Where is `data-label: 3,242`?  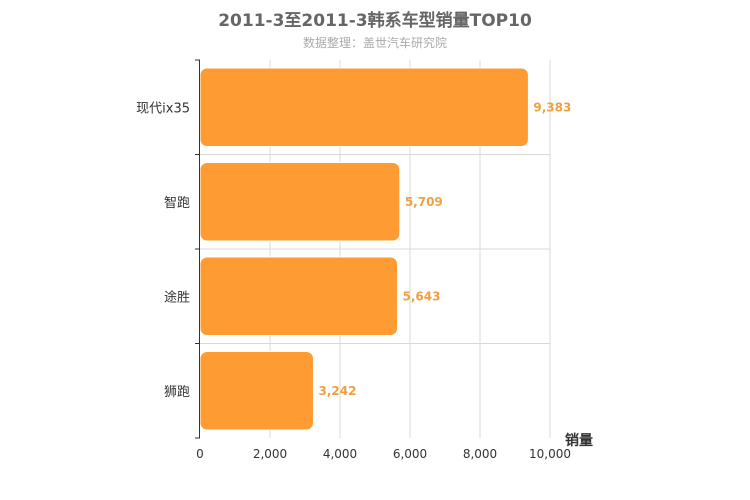
data-label: 3,242 is located at coordinates (337, 391).